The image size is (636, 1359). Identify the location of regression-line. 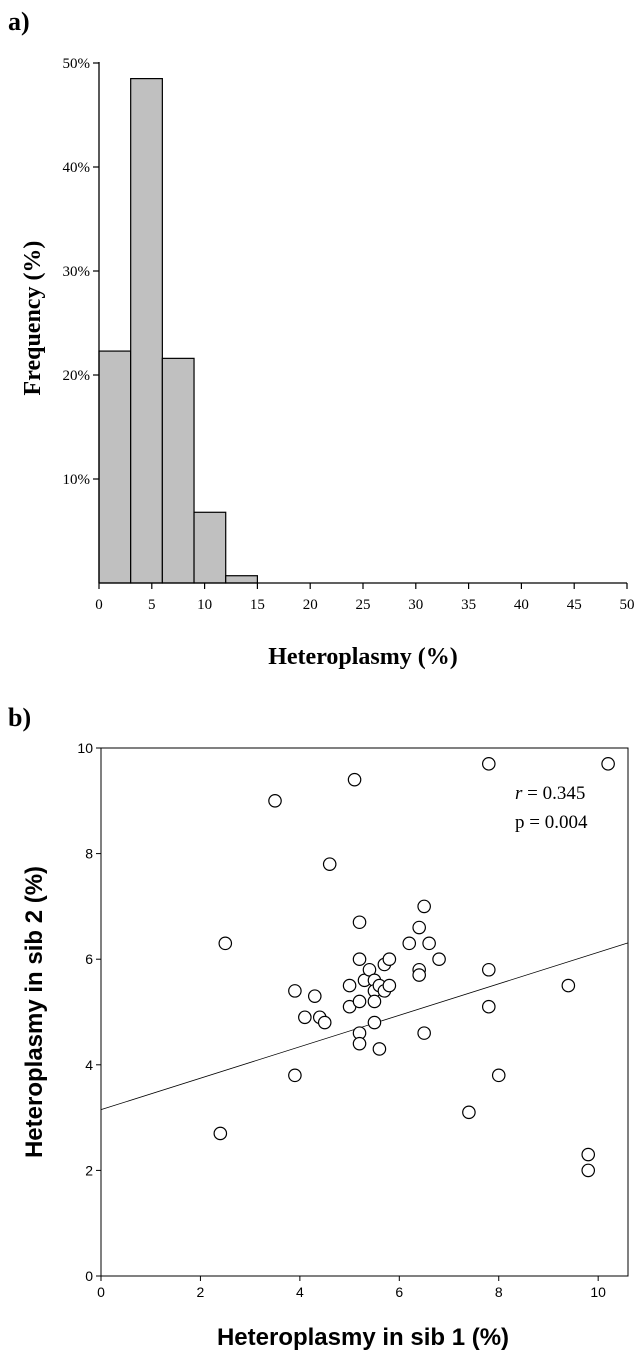
(364, 1026).